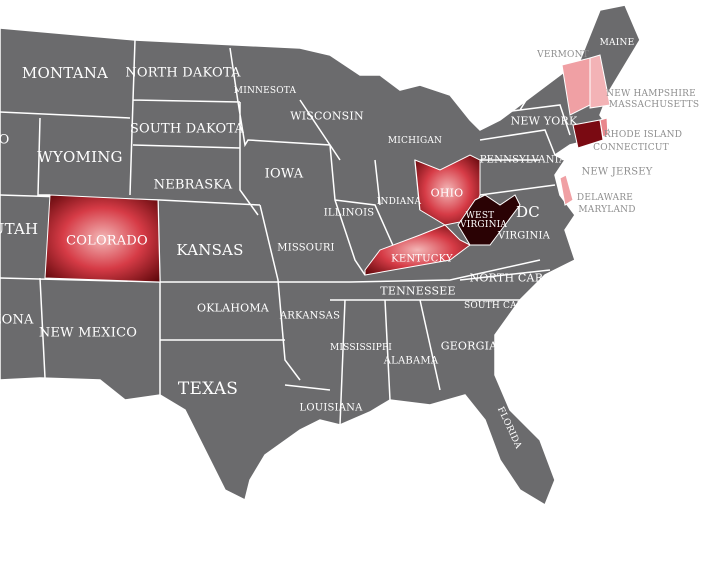  Describe the element at coordinates (80, 157) in the screenshot. I see `label-wyoming: WYOMING` at that location.